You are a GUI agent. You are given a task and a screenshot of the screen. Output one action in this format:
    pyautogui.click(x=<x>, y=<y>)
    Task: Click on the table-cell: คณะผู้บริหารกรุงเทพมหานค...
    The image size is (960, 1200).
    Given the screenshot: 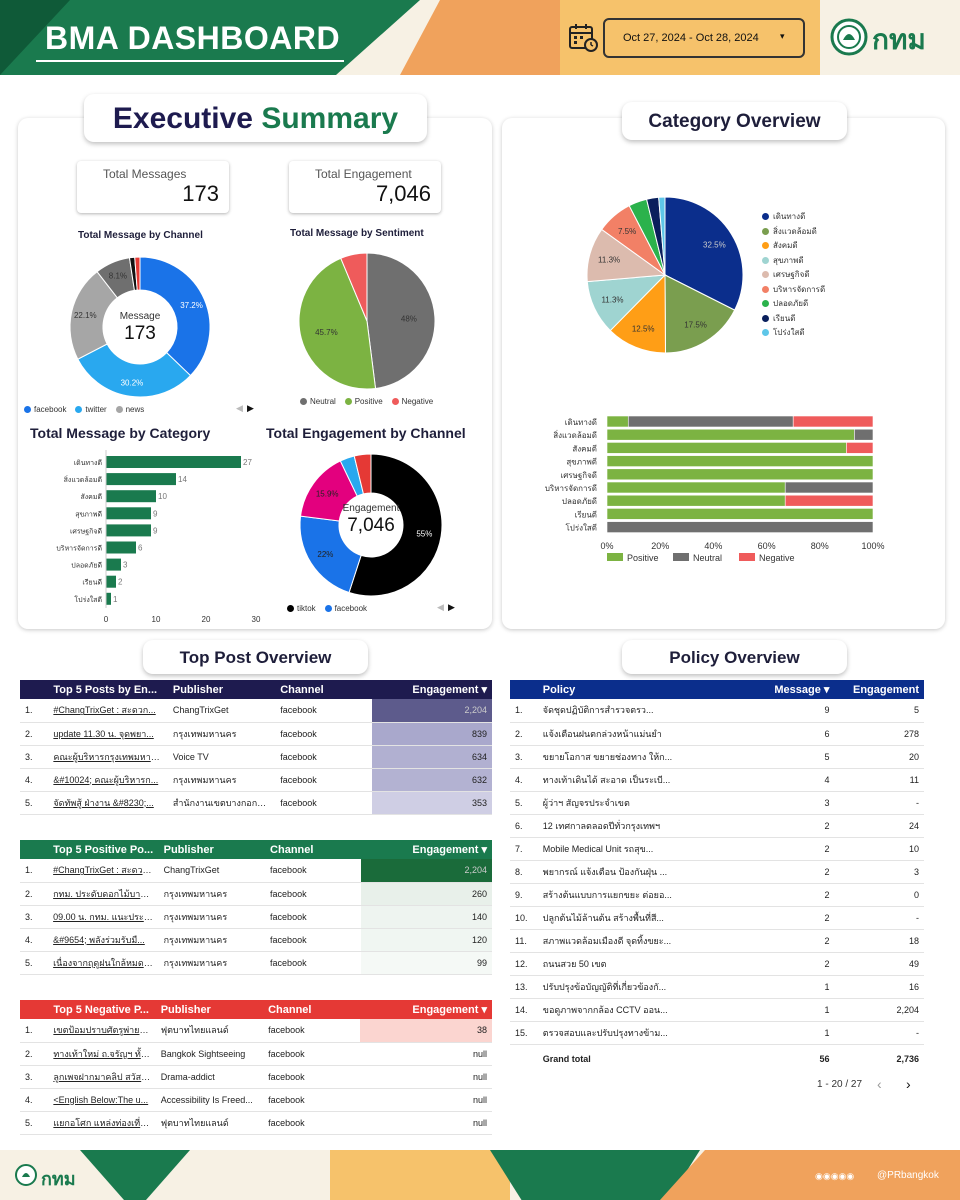 What is the action you would take?
    pyautogui.click(x=108, y=757)
    